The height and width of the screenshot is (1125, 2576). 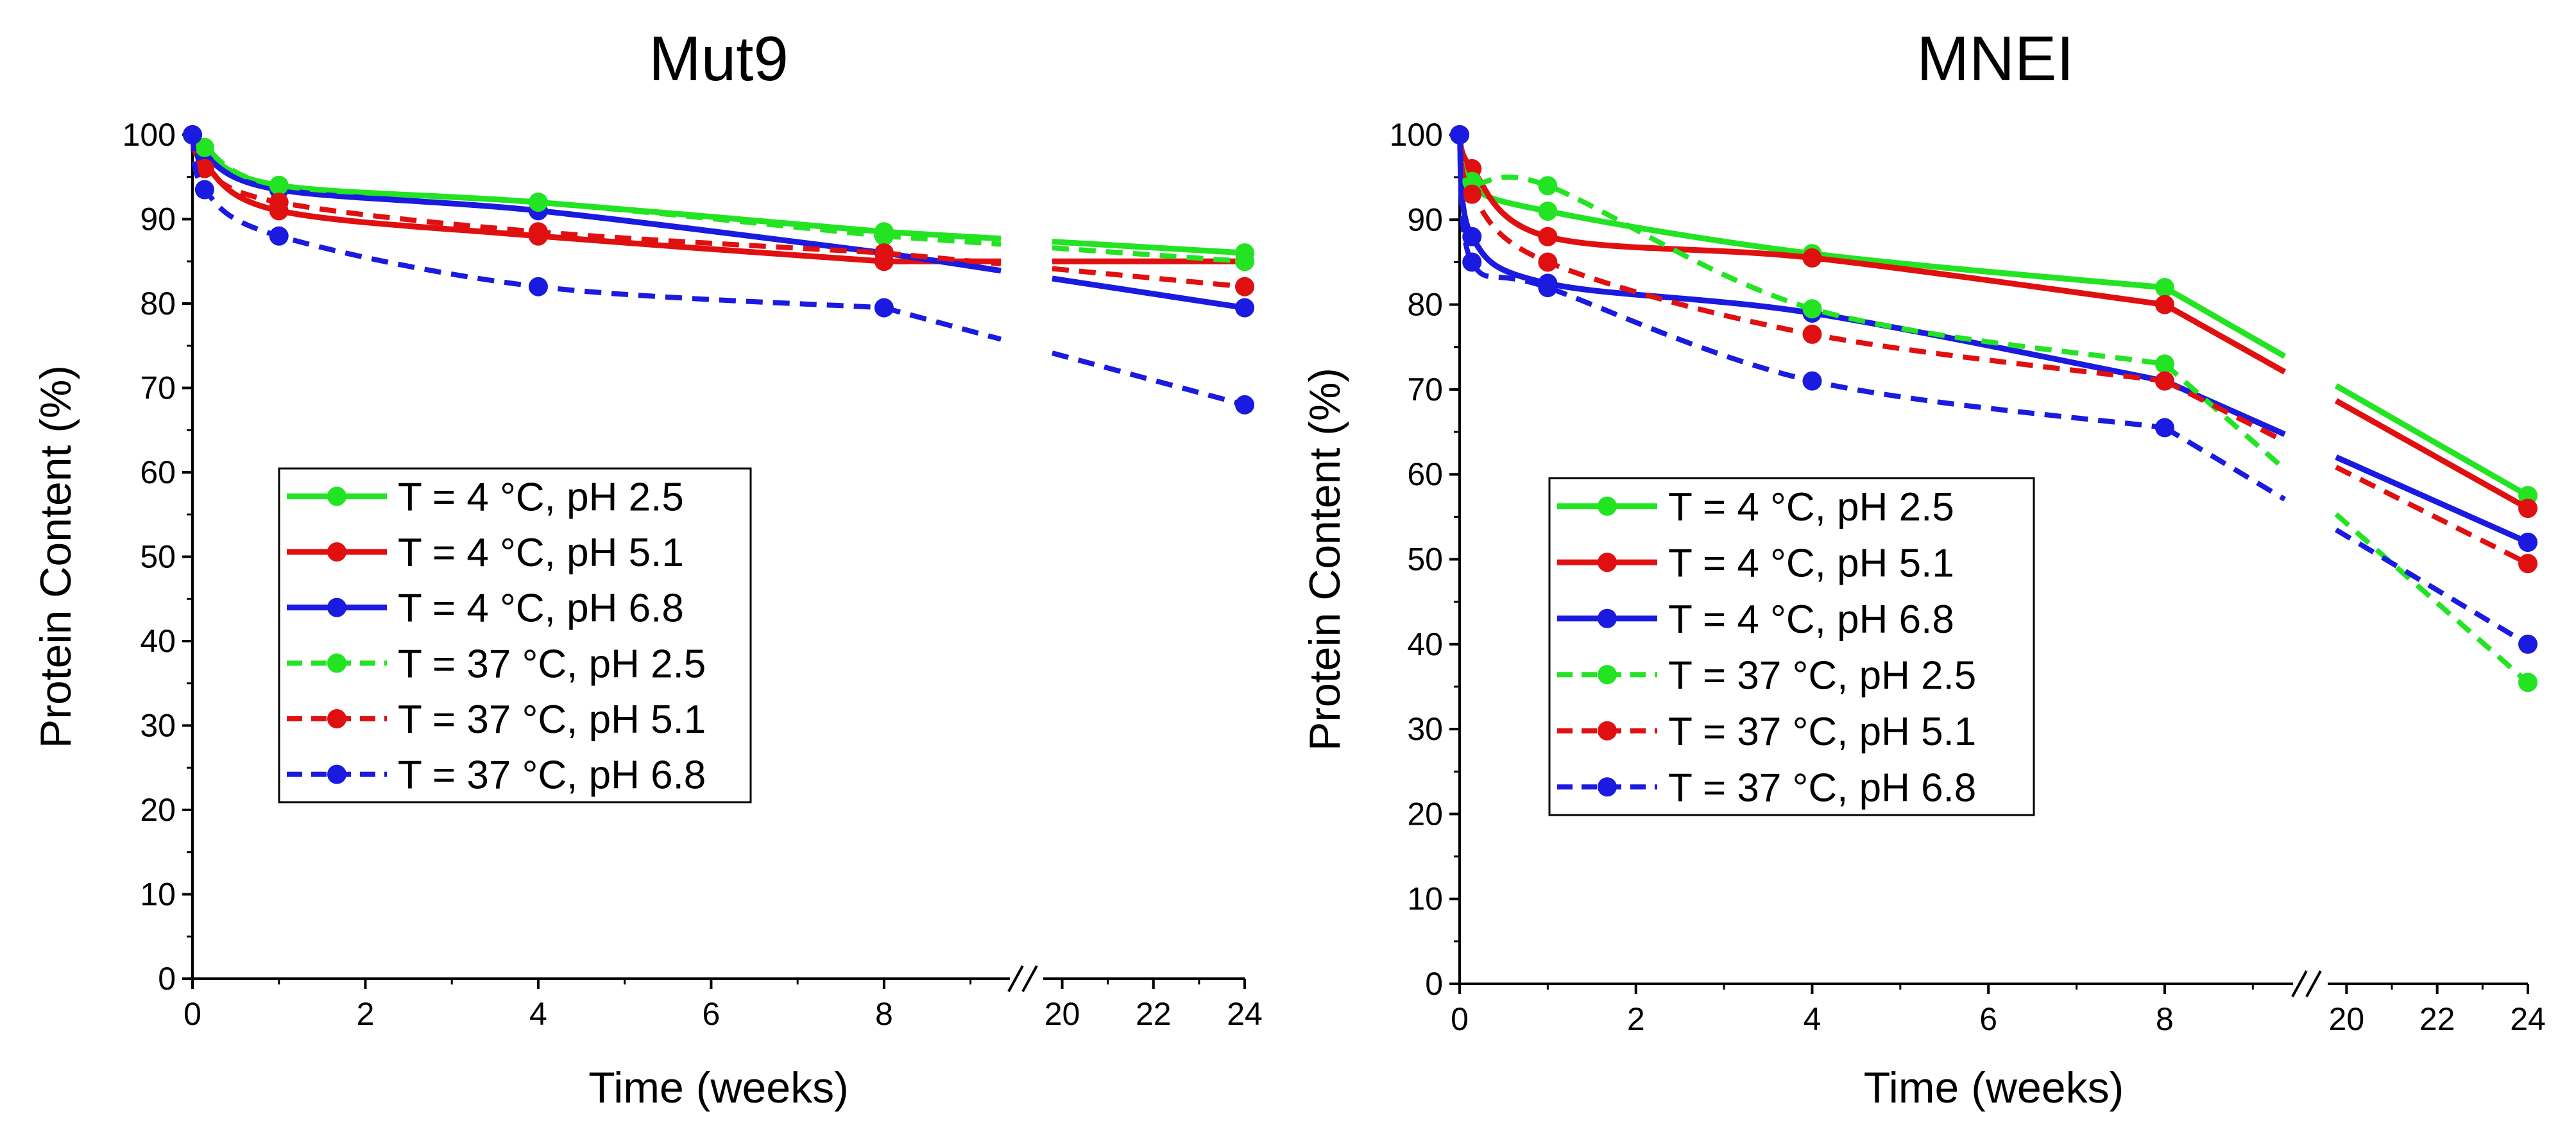 I want to click on y-tick-label: 20, so click(x=1425, y=814).